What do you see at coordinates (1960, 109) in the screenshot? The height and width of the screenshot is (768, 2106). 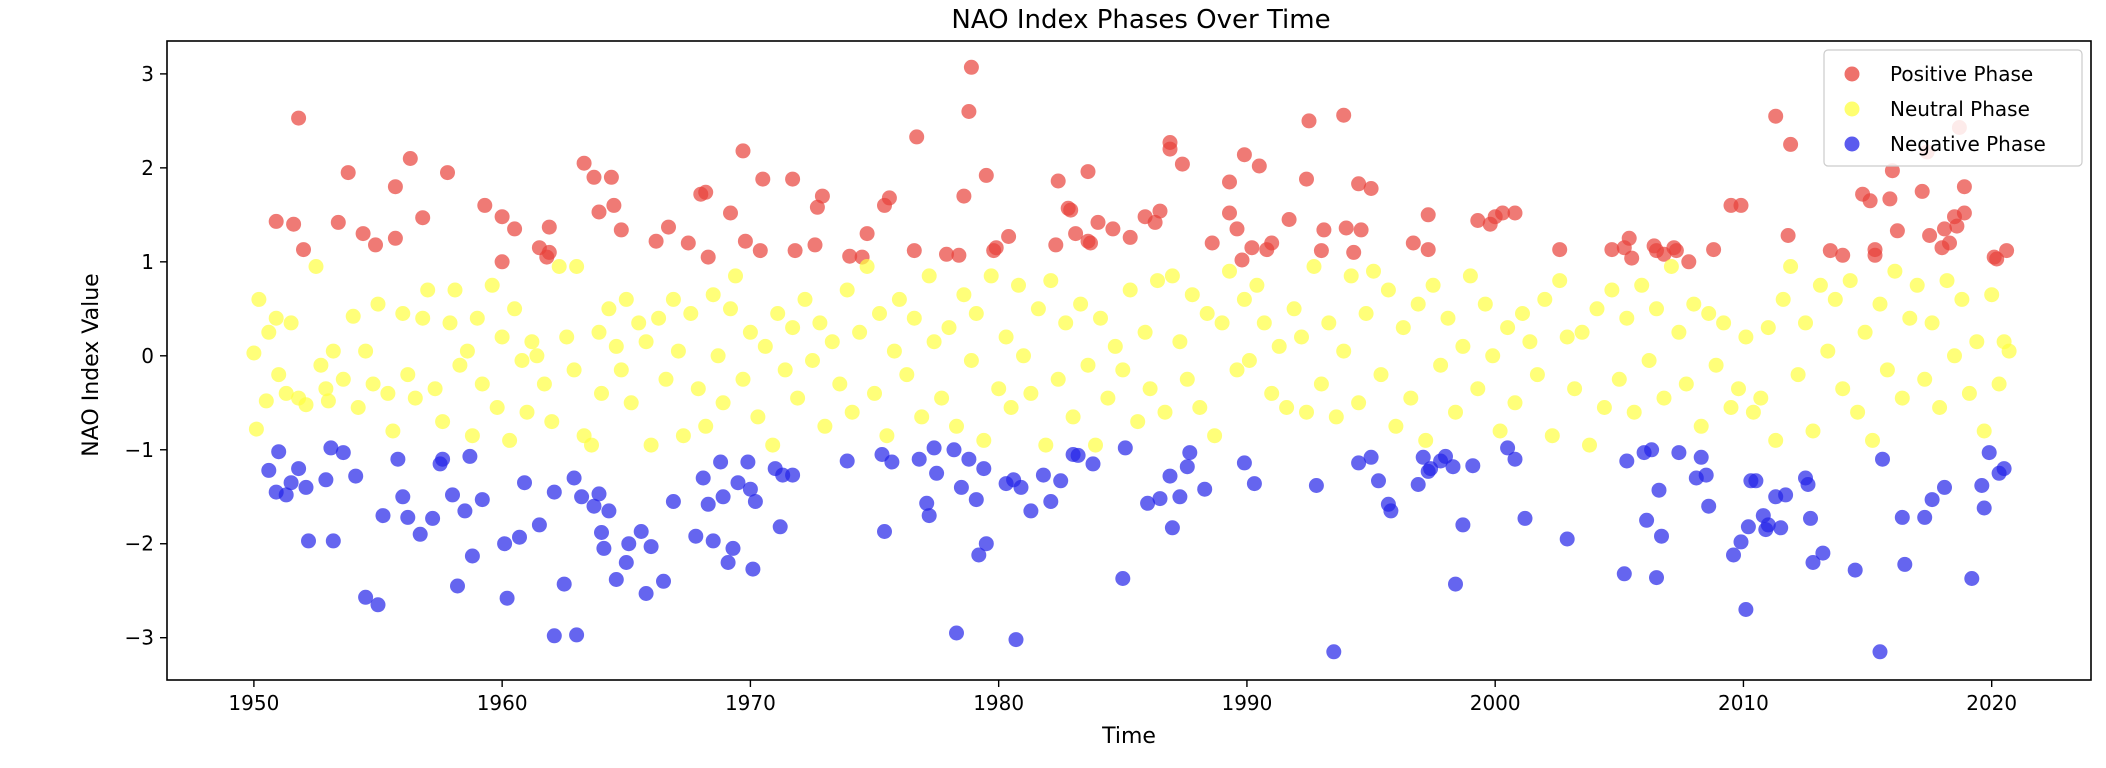 I see `legend-label-neutral: Neutral Phase` at bounding box center [1960, 109].